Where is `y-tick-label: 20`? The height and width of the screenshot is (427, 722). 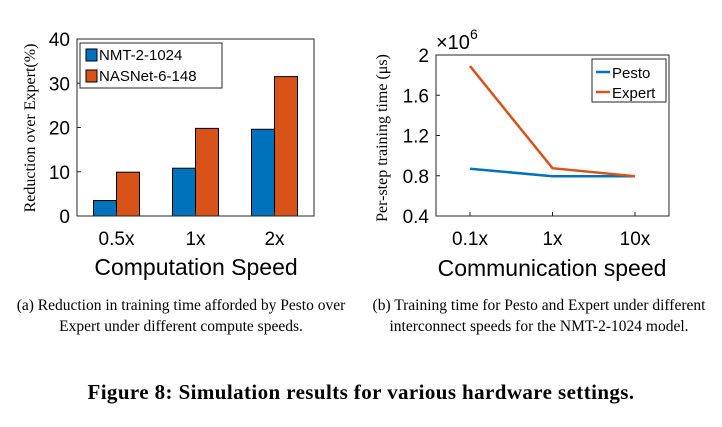 y-tick-label: 20 is located at coordinates (59, 129).